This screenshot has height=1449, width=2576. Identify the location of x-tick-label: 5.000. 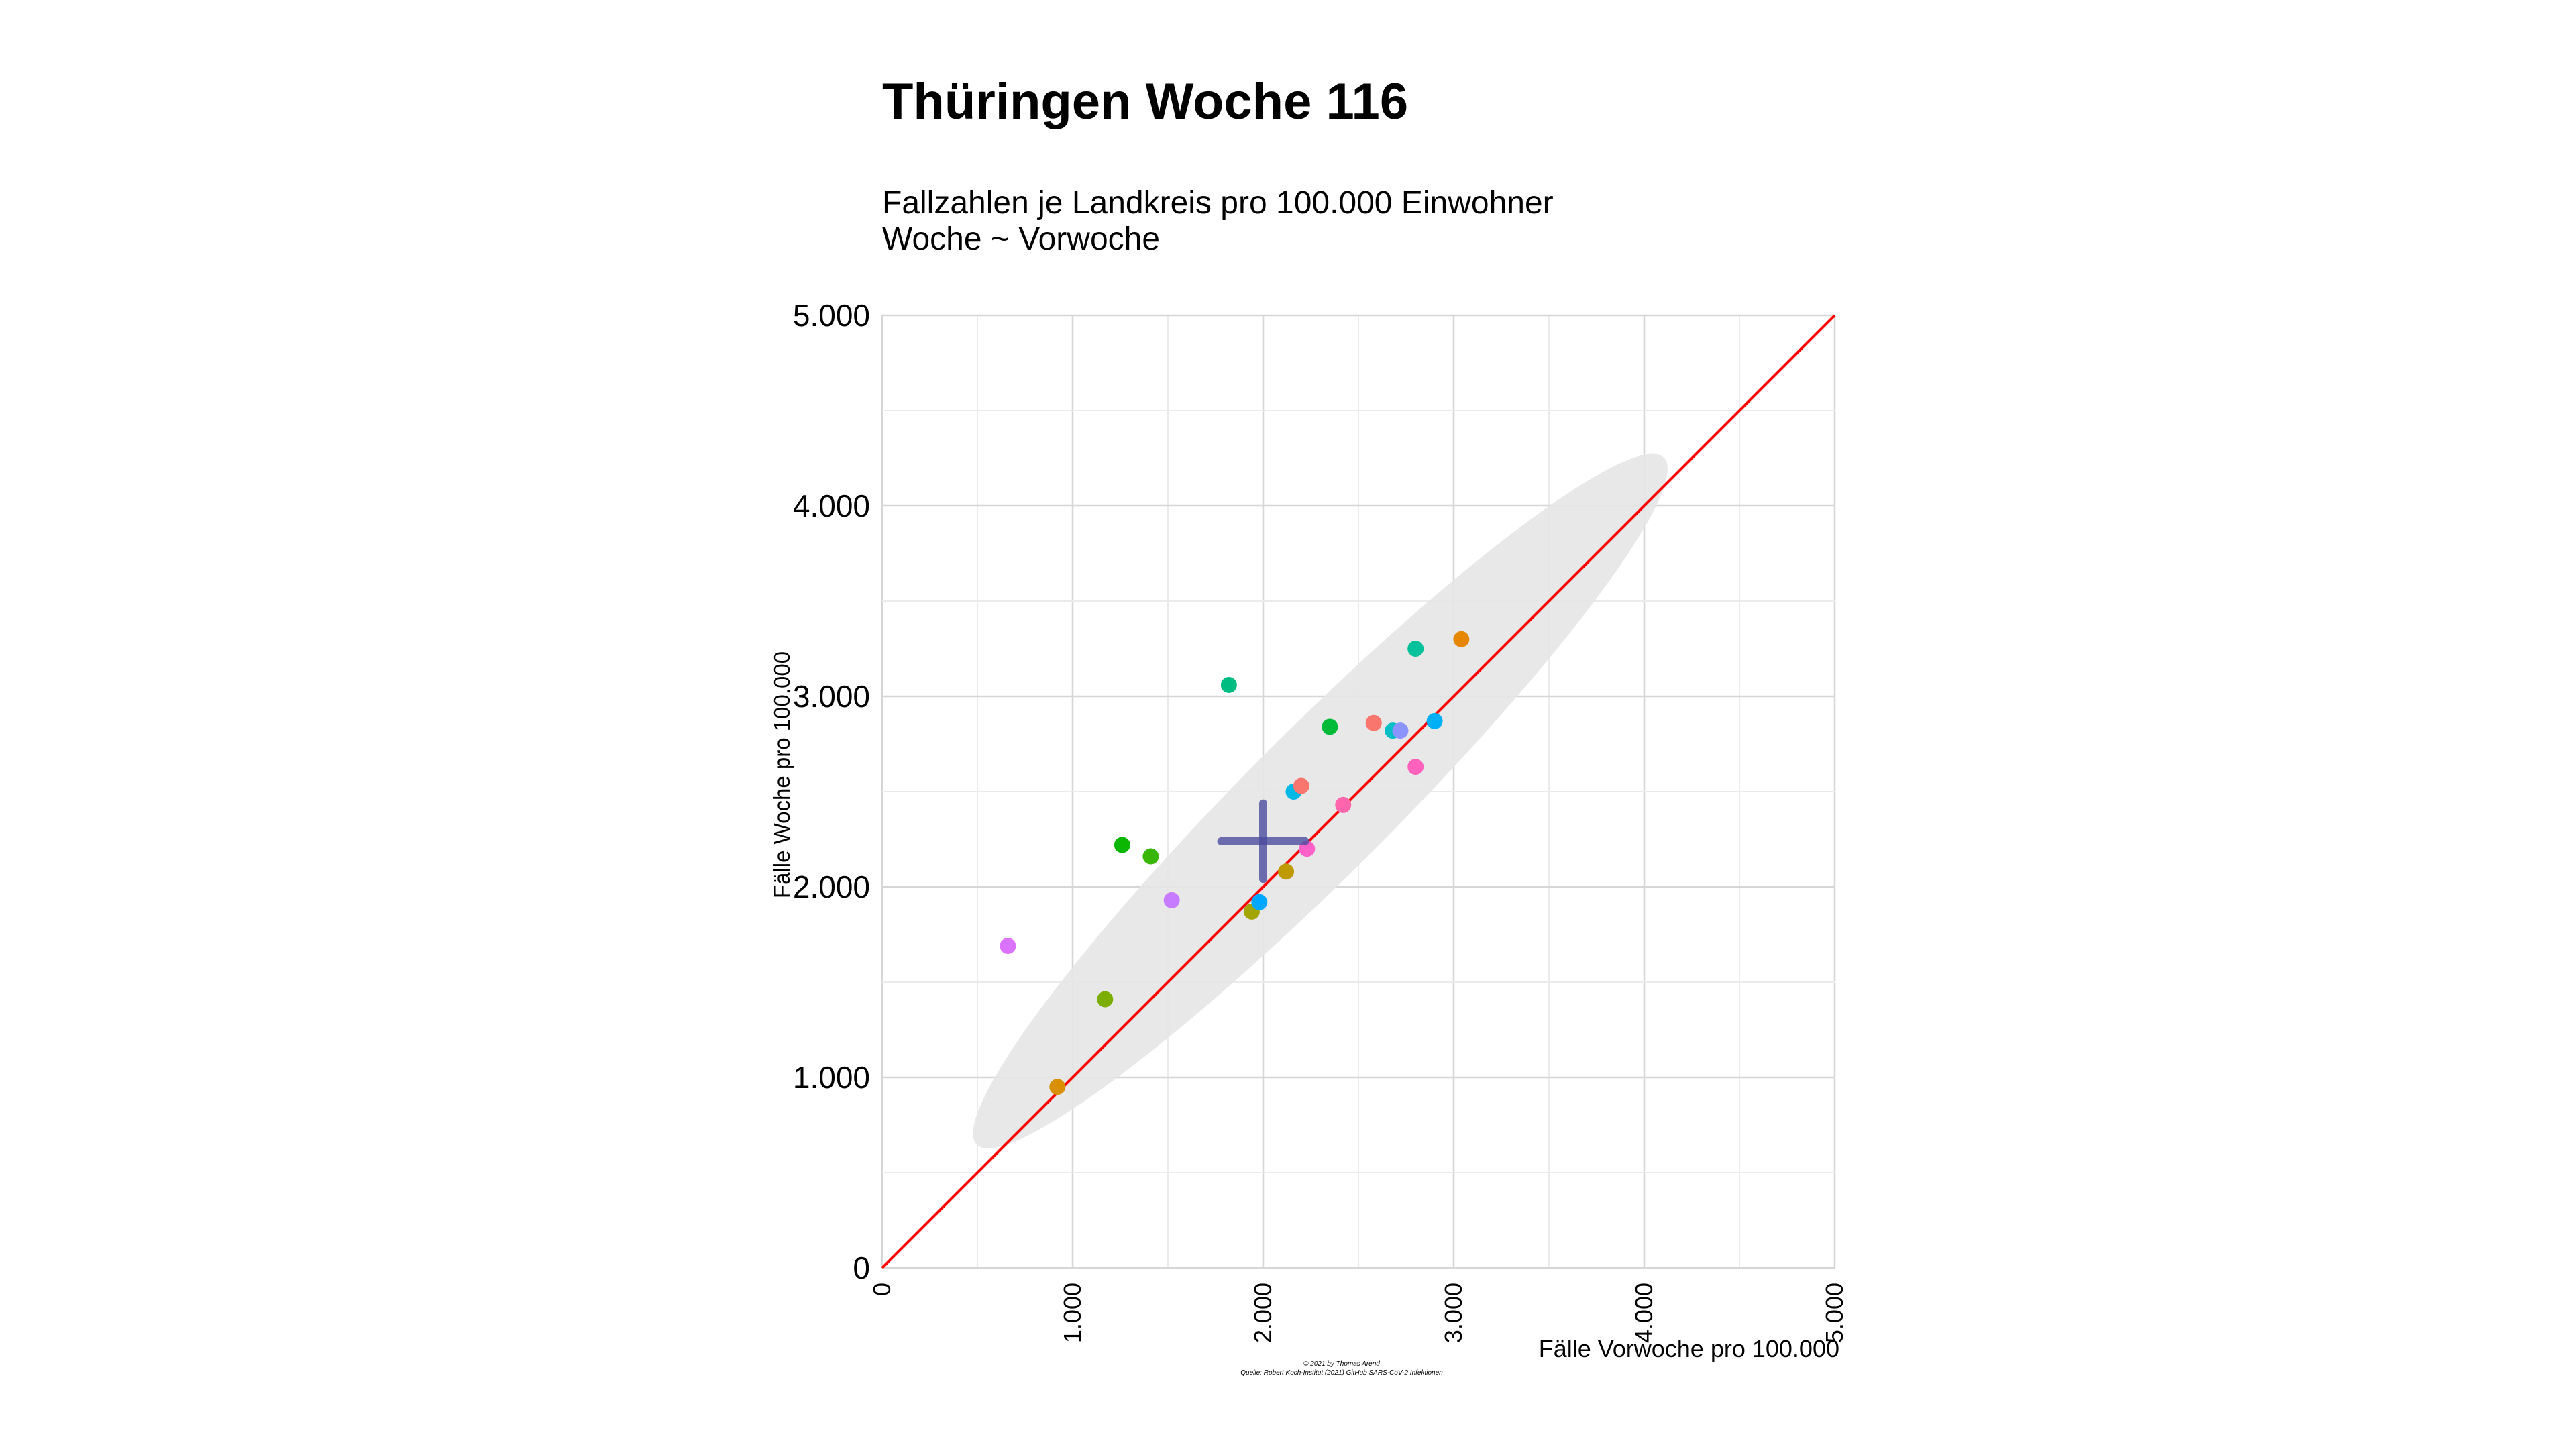
(1834, 1313).